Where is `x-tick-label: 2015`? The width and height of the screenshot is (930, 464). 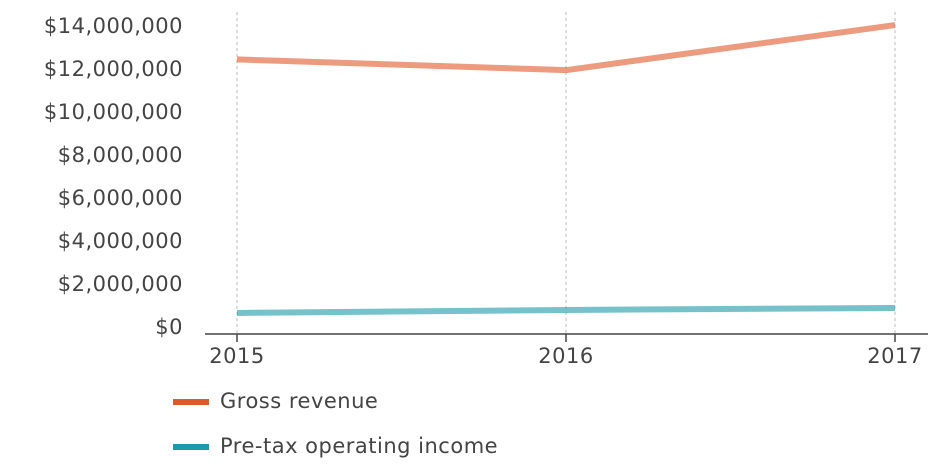
x-tick-label: 2015 is located at coordinates (236, 356).